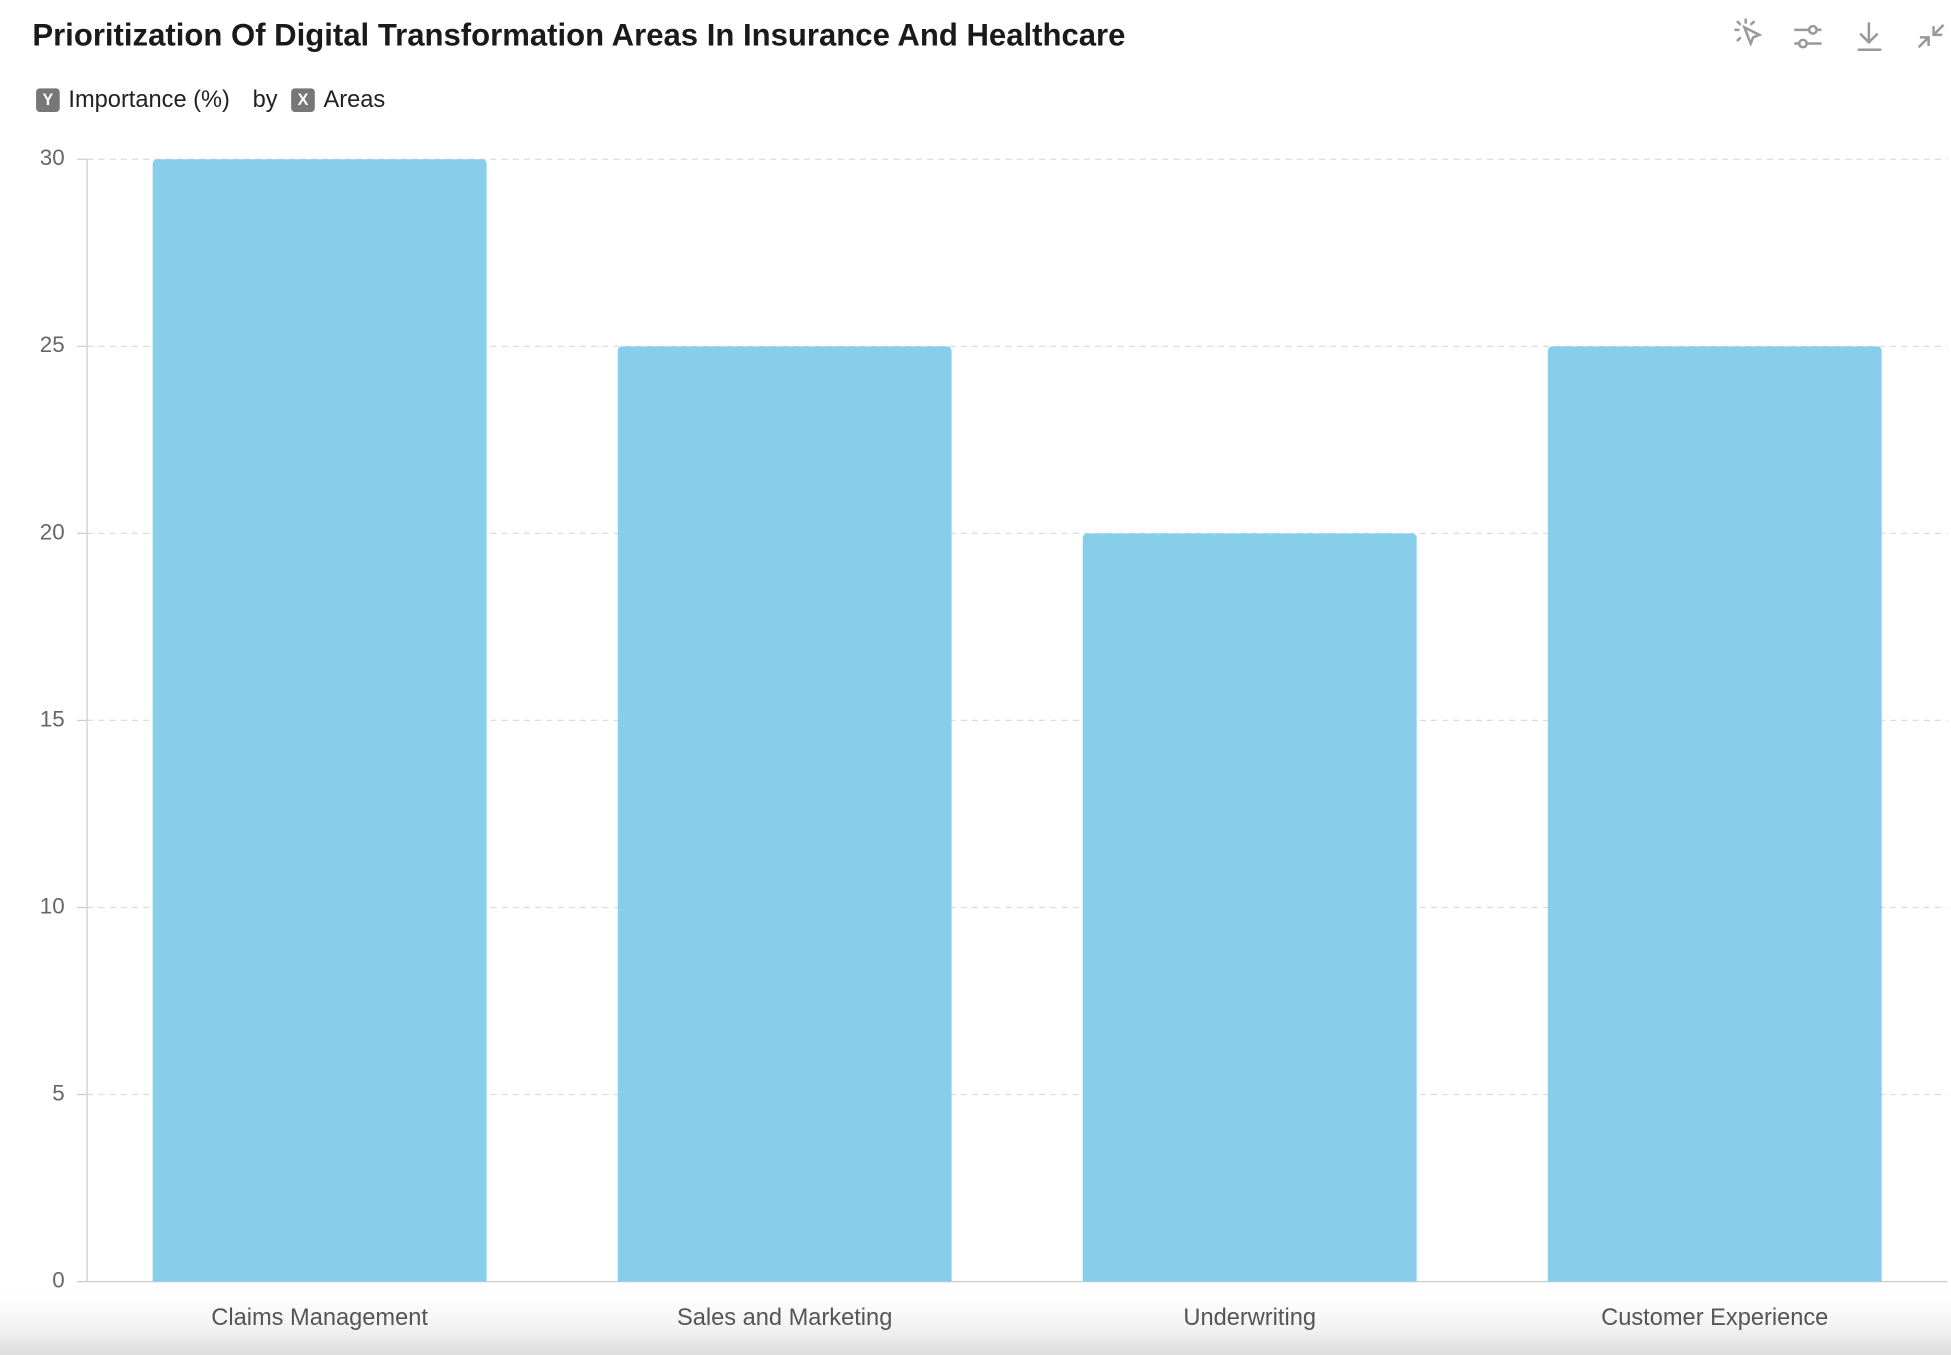  I want to click on filter-icon, so click(1808, 36).